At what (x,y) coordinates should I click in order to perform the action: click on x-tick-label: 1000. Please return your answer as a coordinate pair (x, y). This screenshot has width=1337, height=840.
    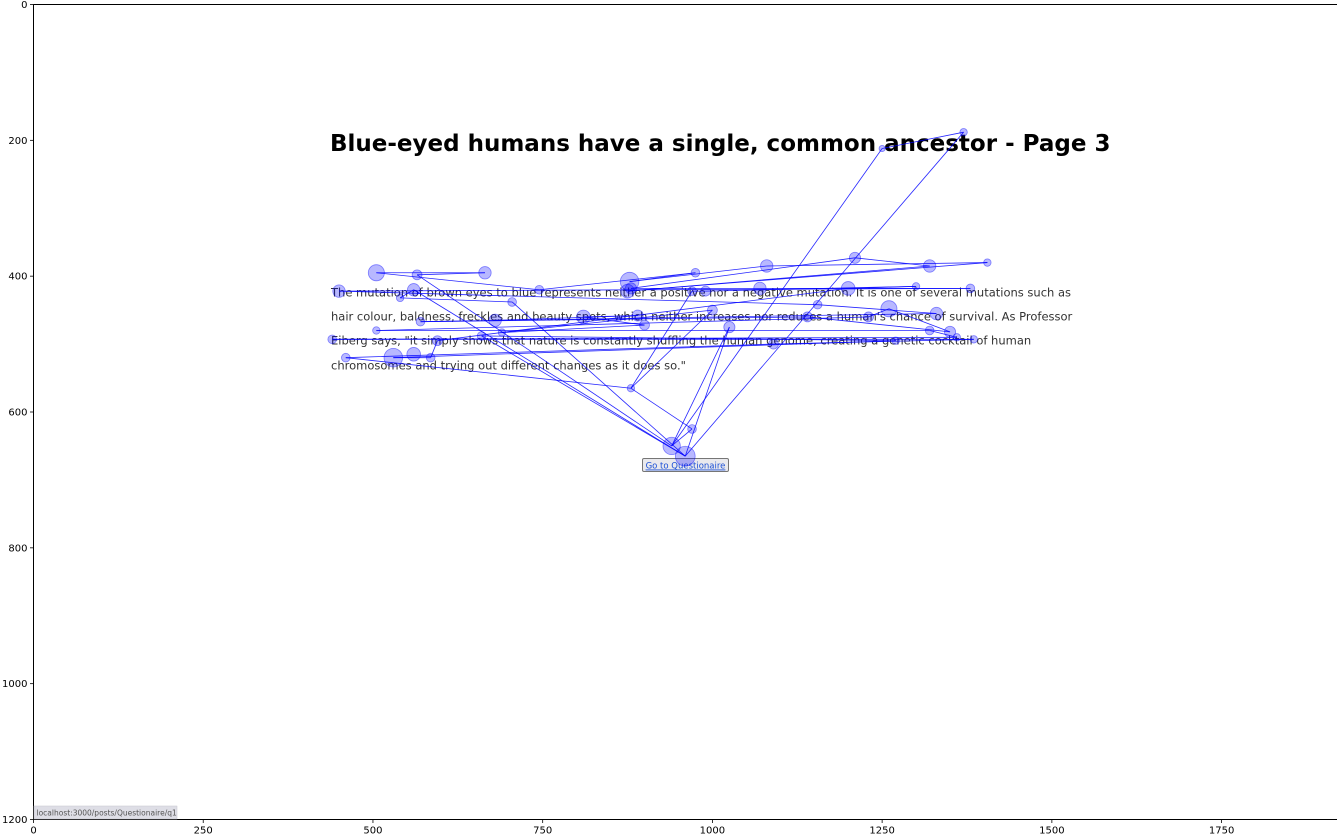
    Looking at the image, I should click on (712, 831).